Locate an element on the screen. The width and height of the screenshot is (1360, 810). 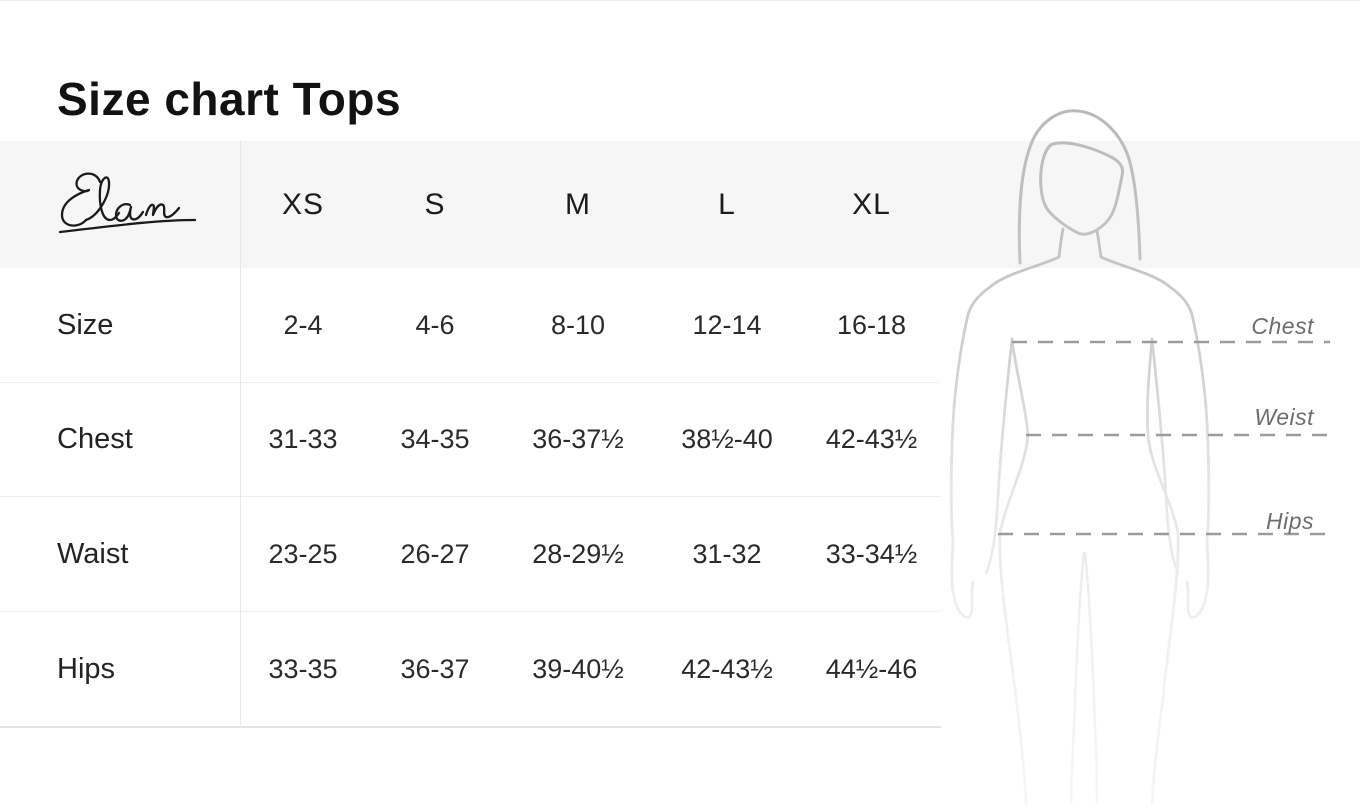
elan-logo is located at coordinates (127, 202).